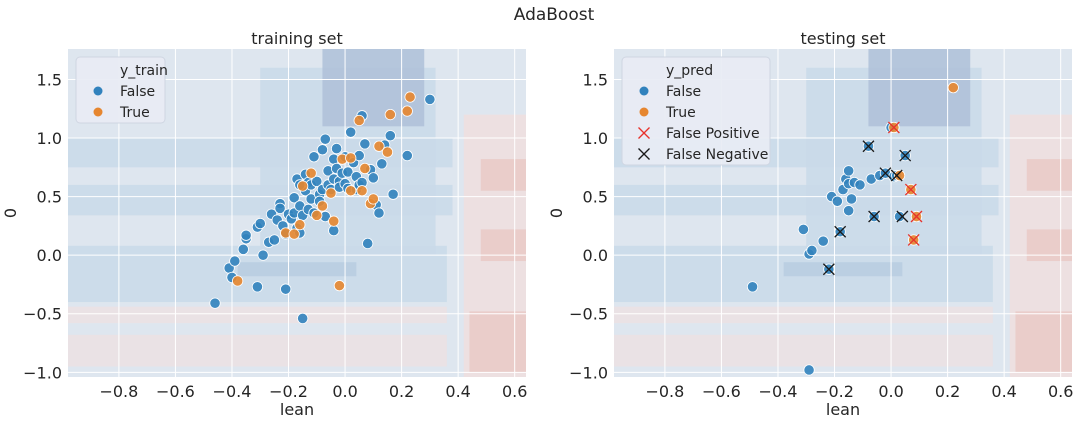 This screenshot has width=1080, height=424. Describe the element at coordinates (49, 255) in the screenshot. I see `y-tick-label: 0.0` at that location.